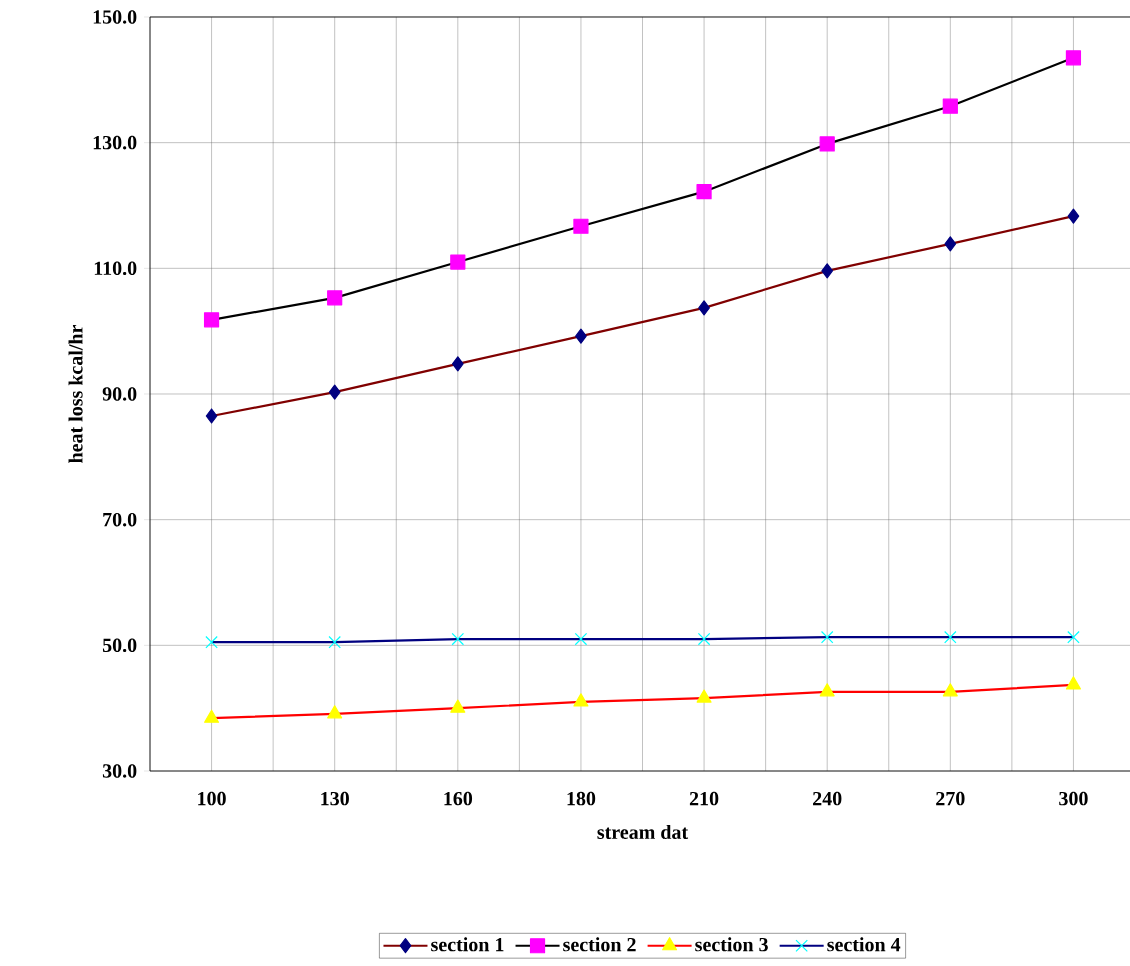  I want to click on y-tick-label: 30.0, so click(119, 771).